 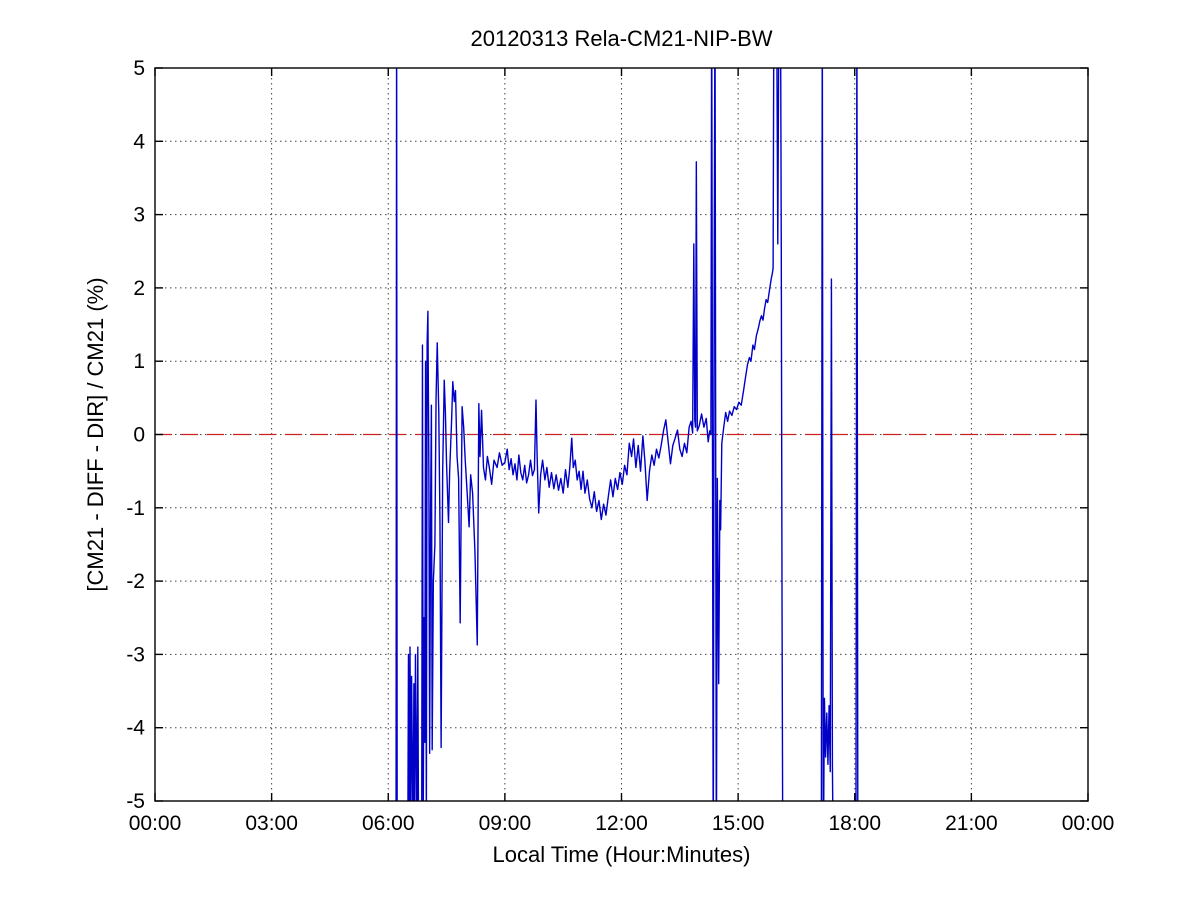 I want to click on y-tick-label: 1, so click(x=139, y=361).